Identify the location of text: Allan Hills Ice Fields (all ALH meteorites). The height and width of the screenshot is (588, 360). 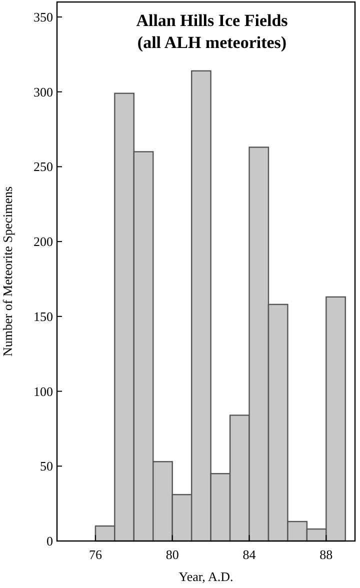
(212, 31).